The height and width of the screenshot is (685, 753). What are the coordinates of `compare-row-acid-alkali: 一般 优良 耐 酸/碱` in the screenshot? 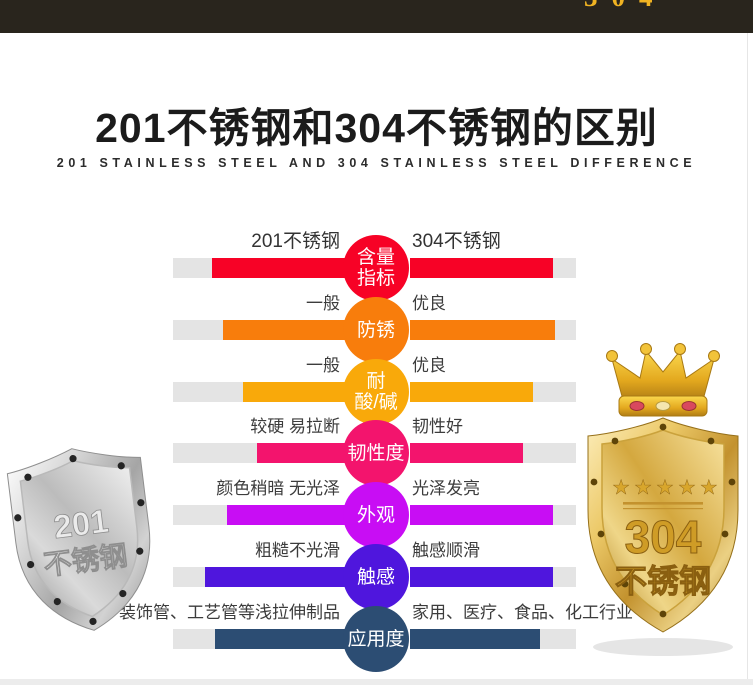 It's located at (374, 390).